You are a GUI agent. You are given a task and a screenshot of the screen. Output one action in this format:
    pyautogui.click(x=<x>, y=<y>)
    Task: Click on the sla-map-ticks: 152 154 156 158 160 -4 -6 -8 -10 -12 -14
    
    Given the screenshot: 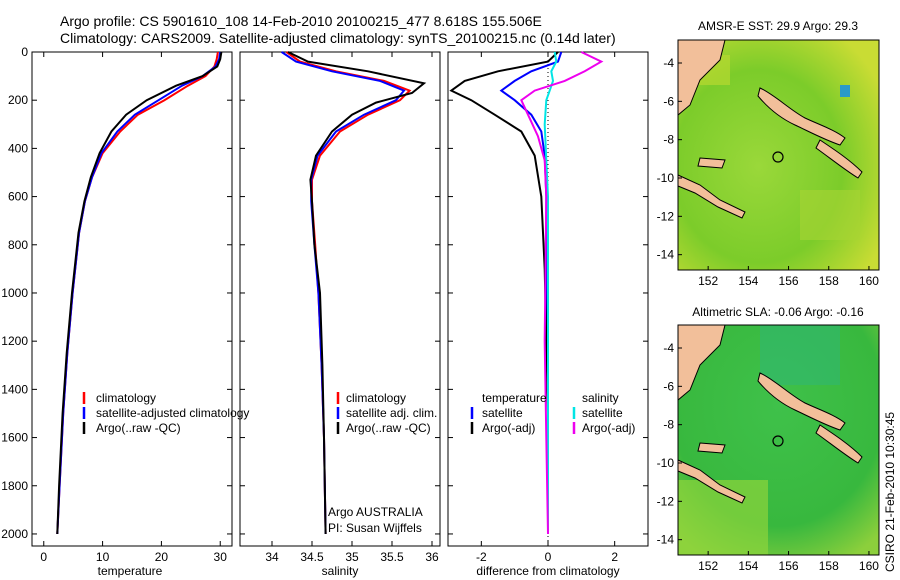 What is the action you would take?
    pyautogui.click(x=768, y=457)
    